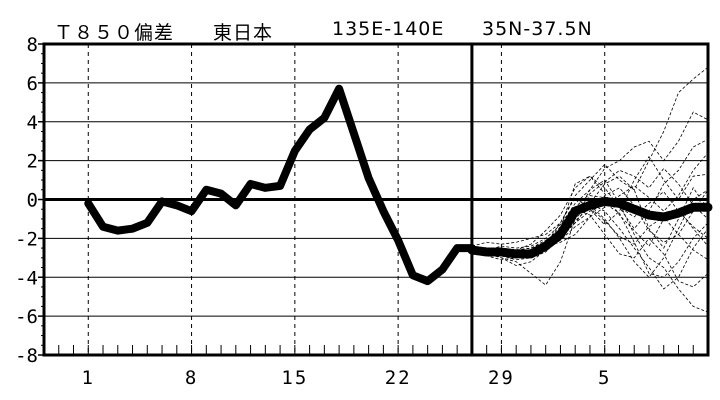 This screenshot has height=400, width=720. Describe the element at coordinates (537, 29) in the screenshot. I see `title-latitude: 35N-37.5N` at that location.